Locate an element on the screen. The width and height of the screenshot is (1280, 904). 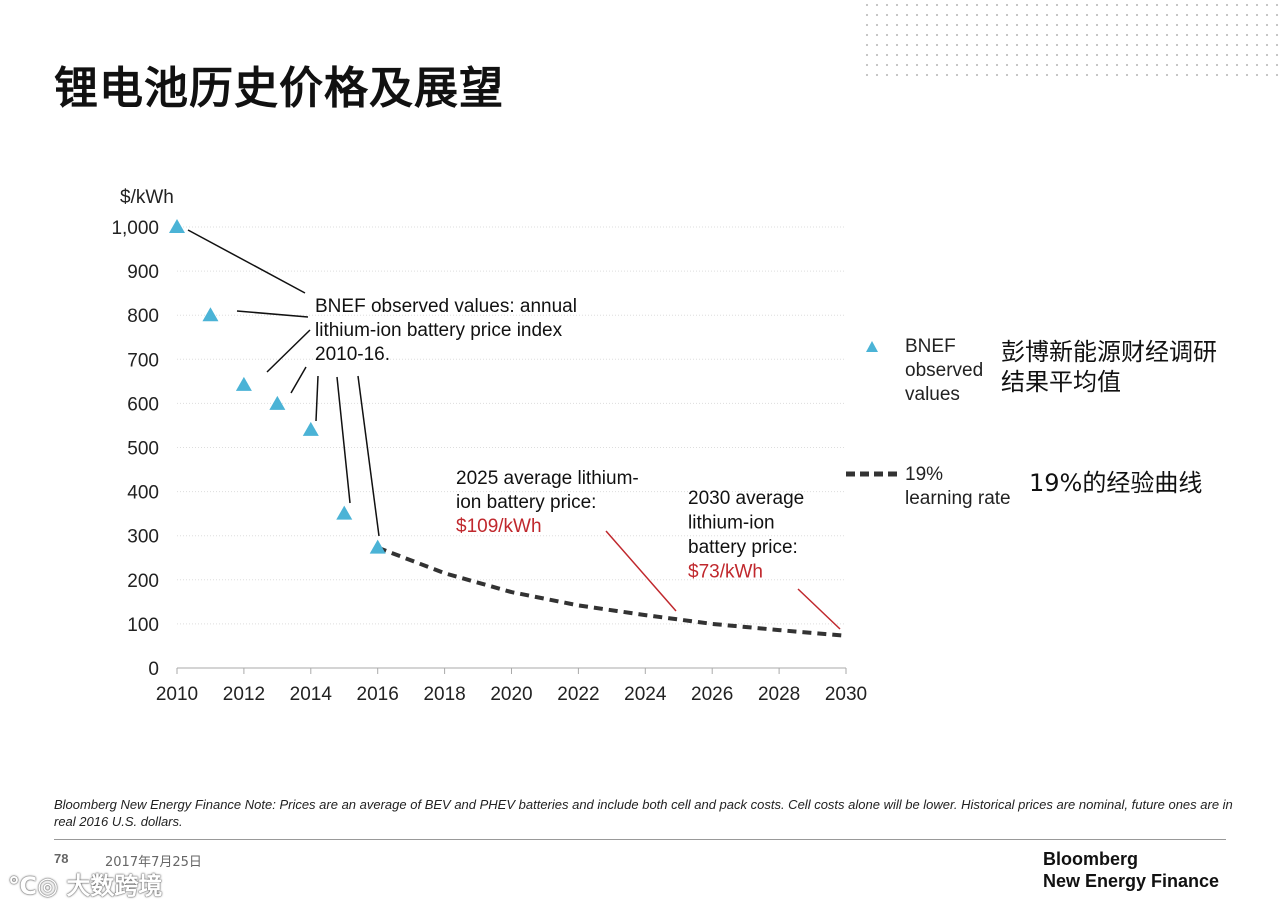
legend-observed-line: observed is located at coordinates (944, 370).